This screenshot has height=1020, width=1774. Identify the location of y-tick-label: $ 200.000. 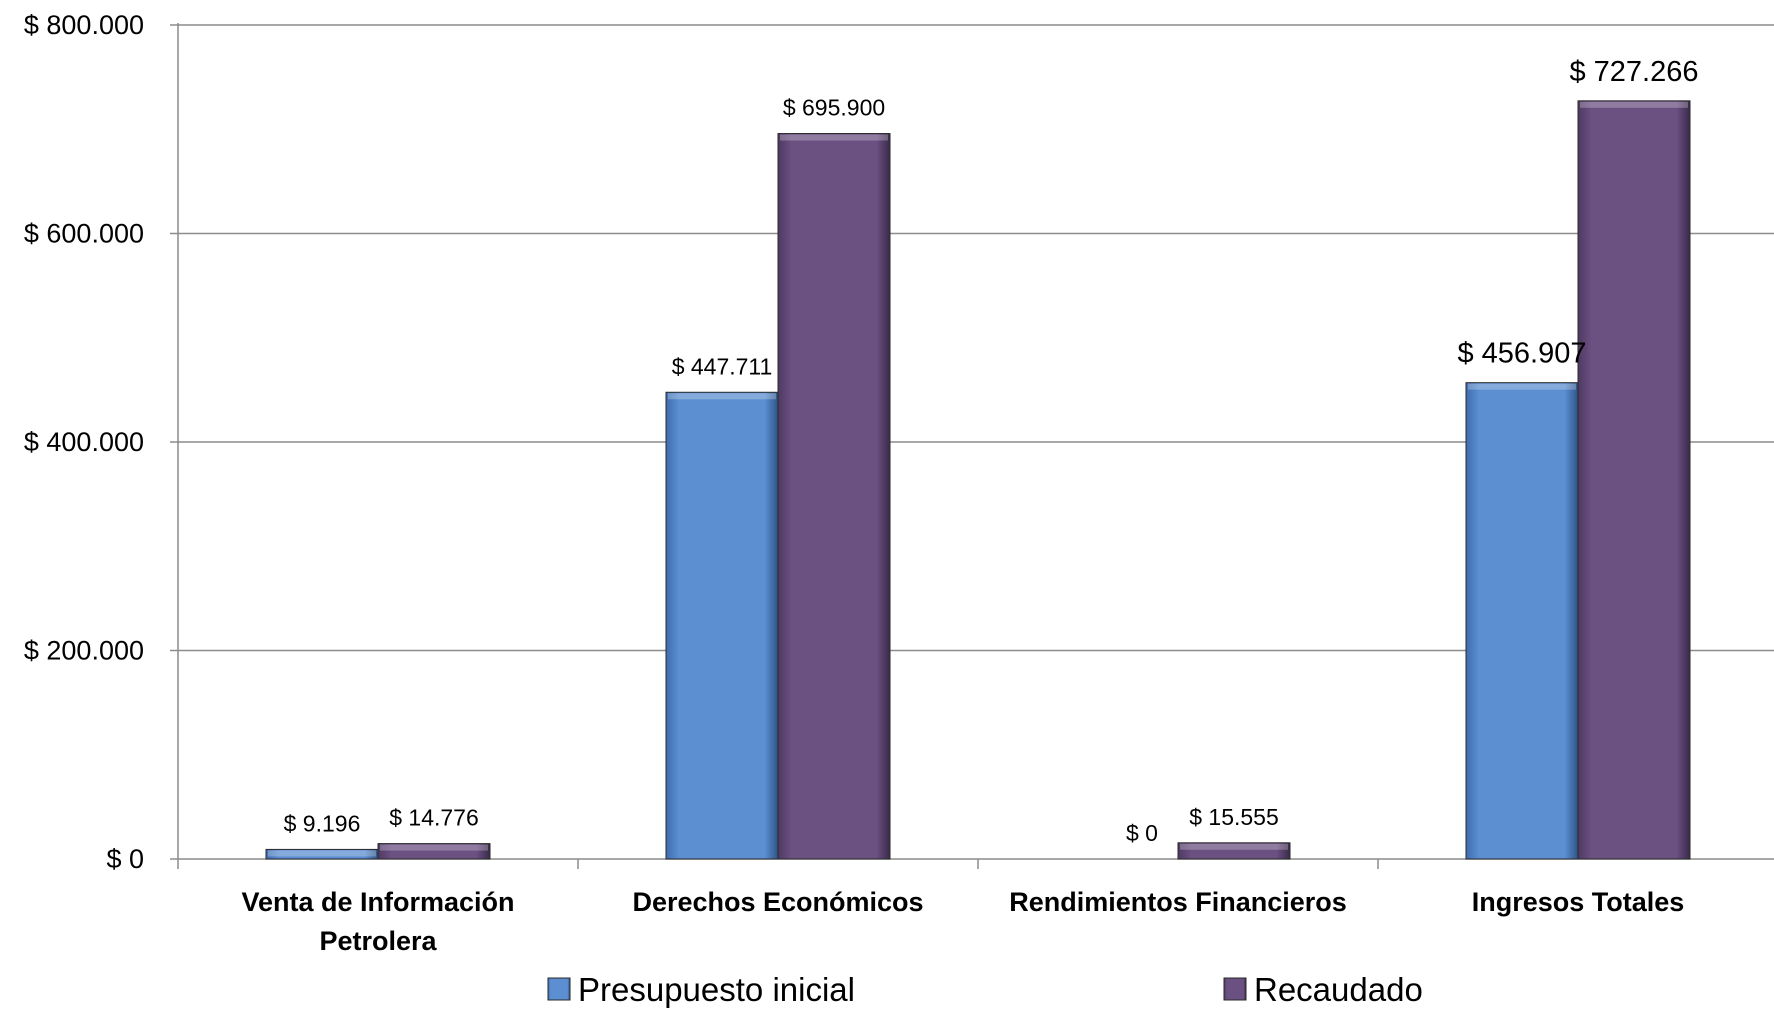
(84, 651).